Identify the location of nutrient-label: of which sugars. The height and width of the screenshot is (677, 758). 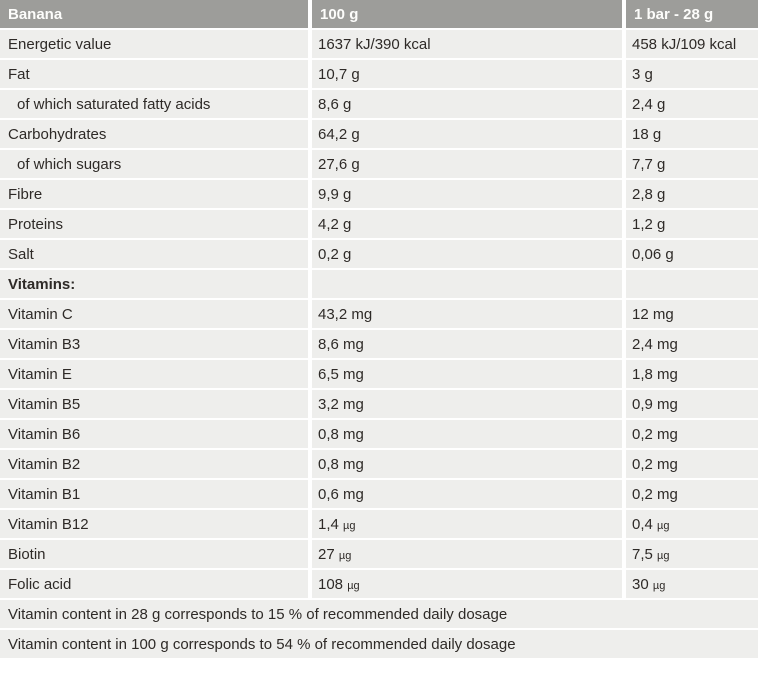
(156, 165).